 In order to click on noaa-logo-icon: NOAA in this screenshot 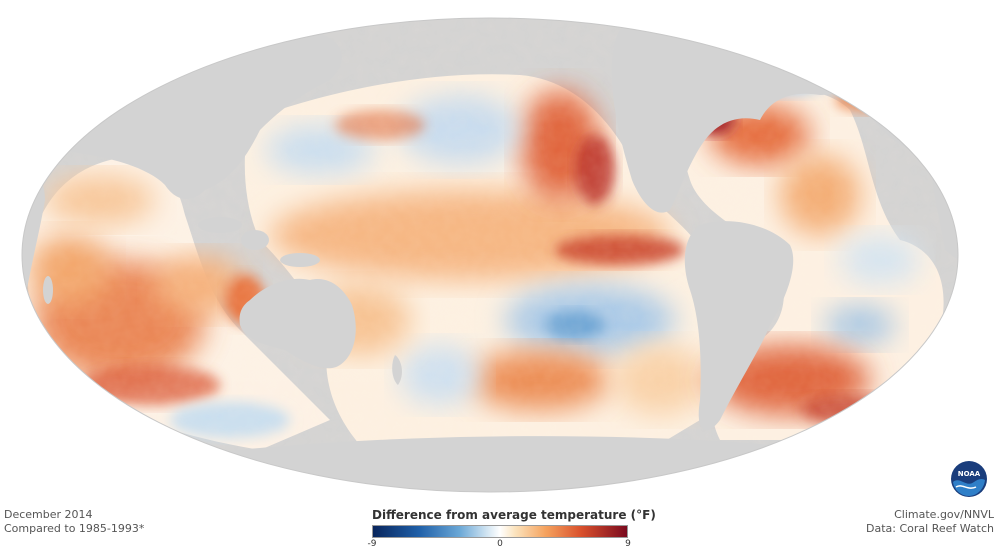, I will do `click(969, 479)`.